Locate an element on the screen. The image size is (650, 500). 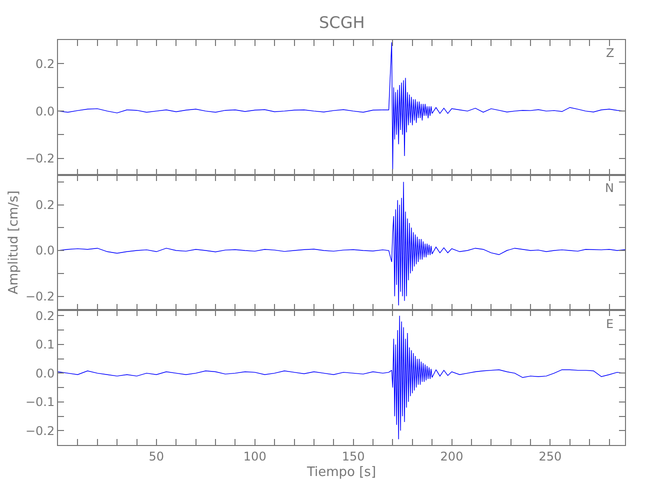
x-tick-label: 50 is located at coordinates (156, 456).